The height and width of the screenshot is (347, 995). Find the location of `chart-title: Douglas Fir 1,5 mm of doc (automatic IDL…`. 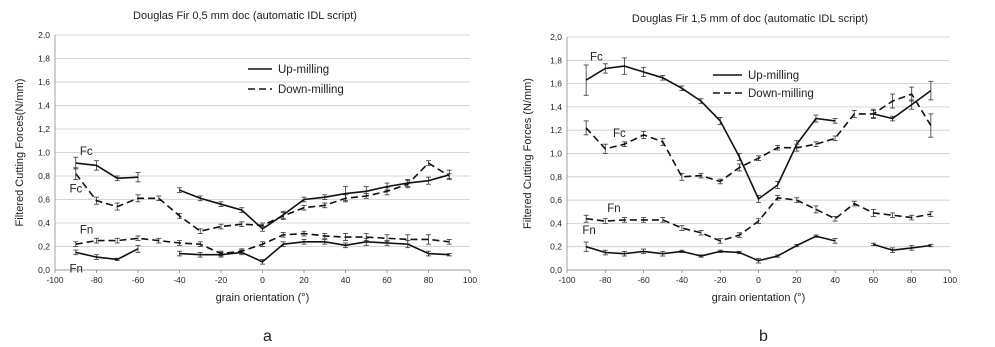

chart-title: Douglas Fir 1,5 mm of doc (automatic IDL… is located at coordinates (750, 19).